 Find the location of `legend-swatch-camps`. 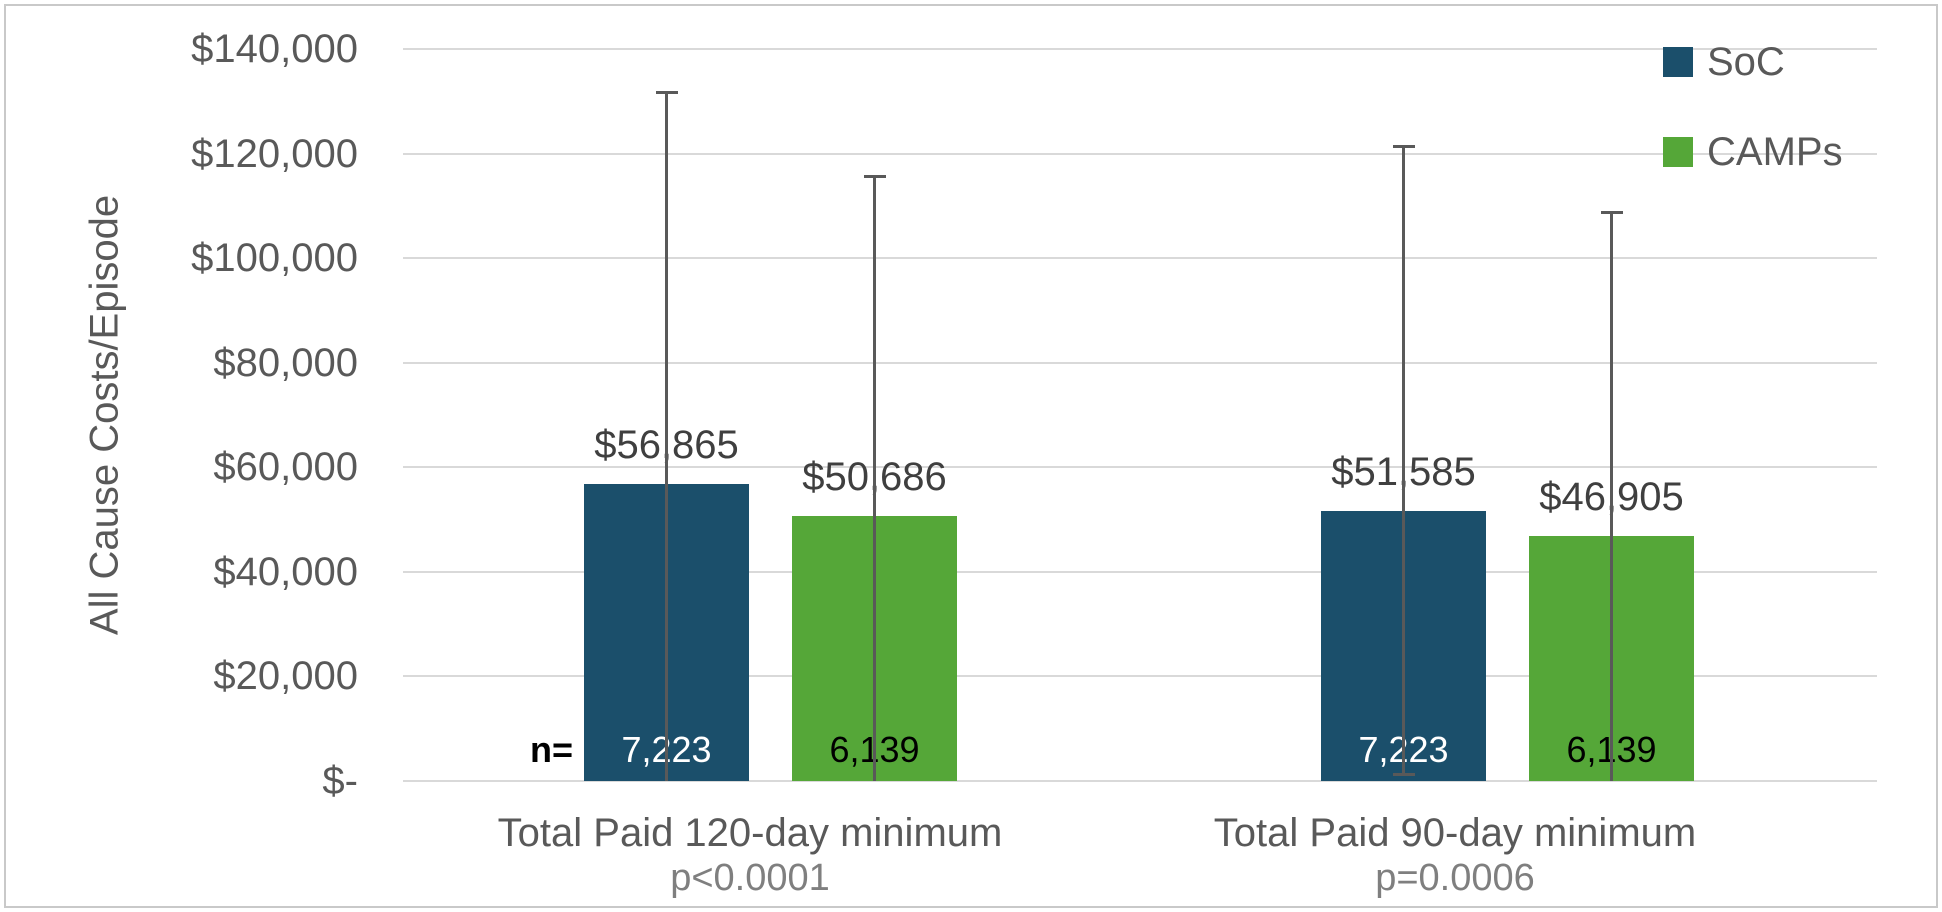

legend-swatch-camps is located at coordinates (1678, 152).